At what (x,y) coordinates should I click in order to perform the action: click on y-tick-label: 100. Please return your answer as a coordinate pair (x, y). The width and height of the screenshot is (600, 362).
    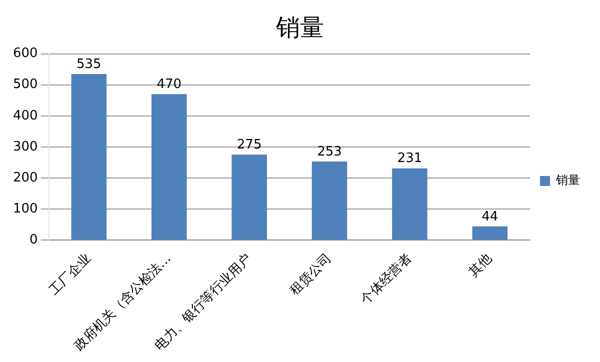
    Looking at the image, I should click on (25, 208).